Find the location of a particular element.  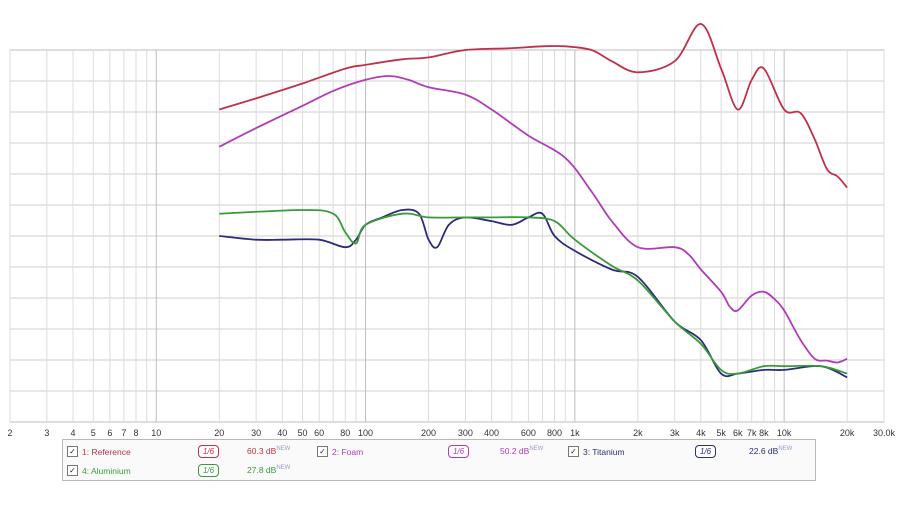

x-tick-label: 800 is located at coordinates (554, 433).